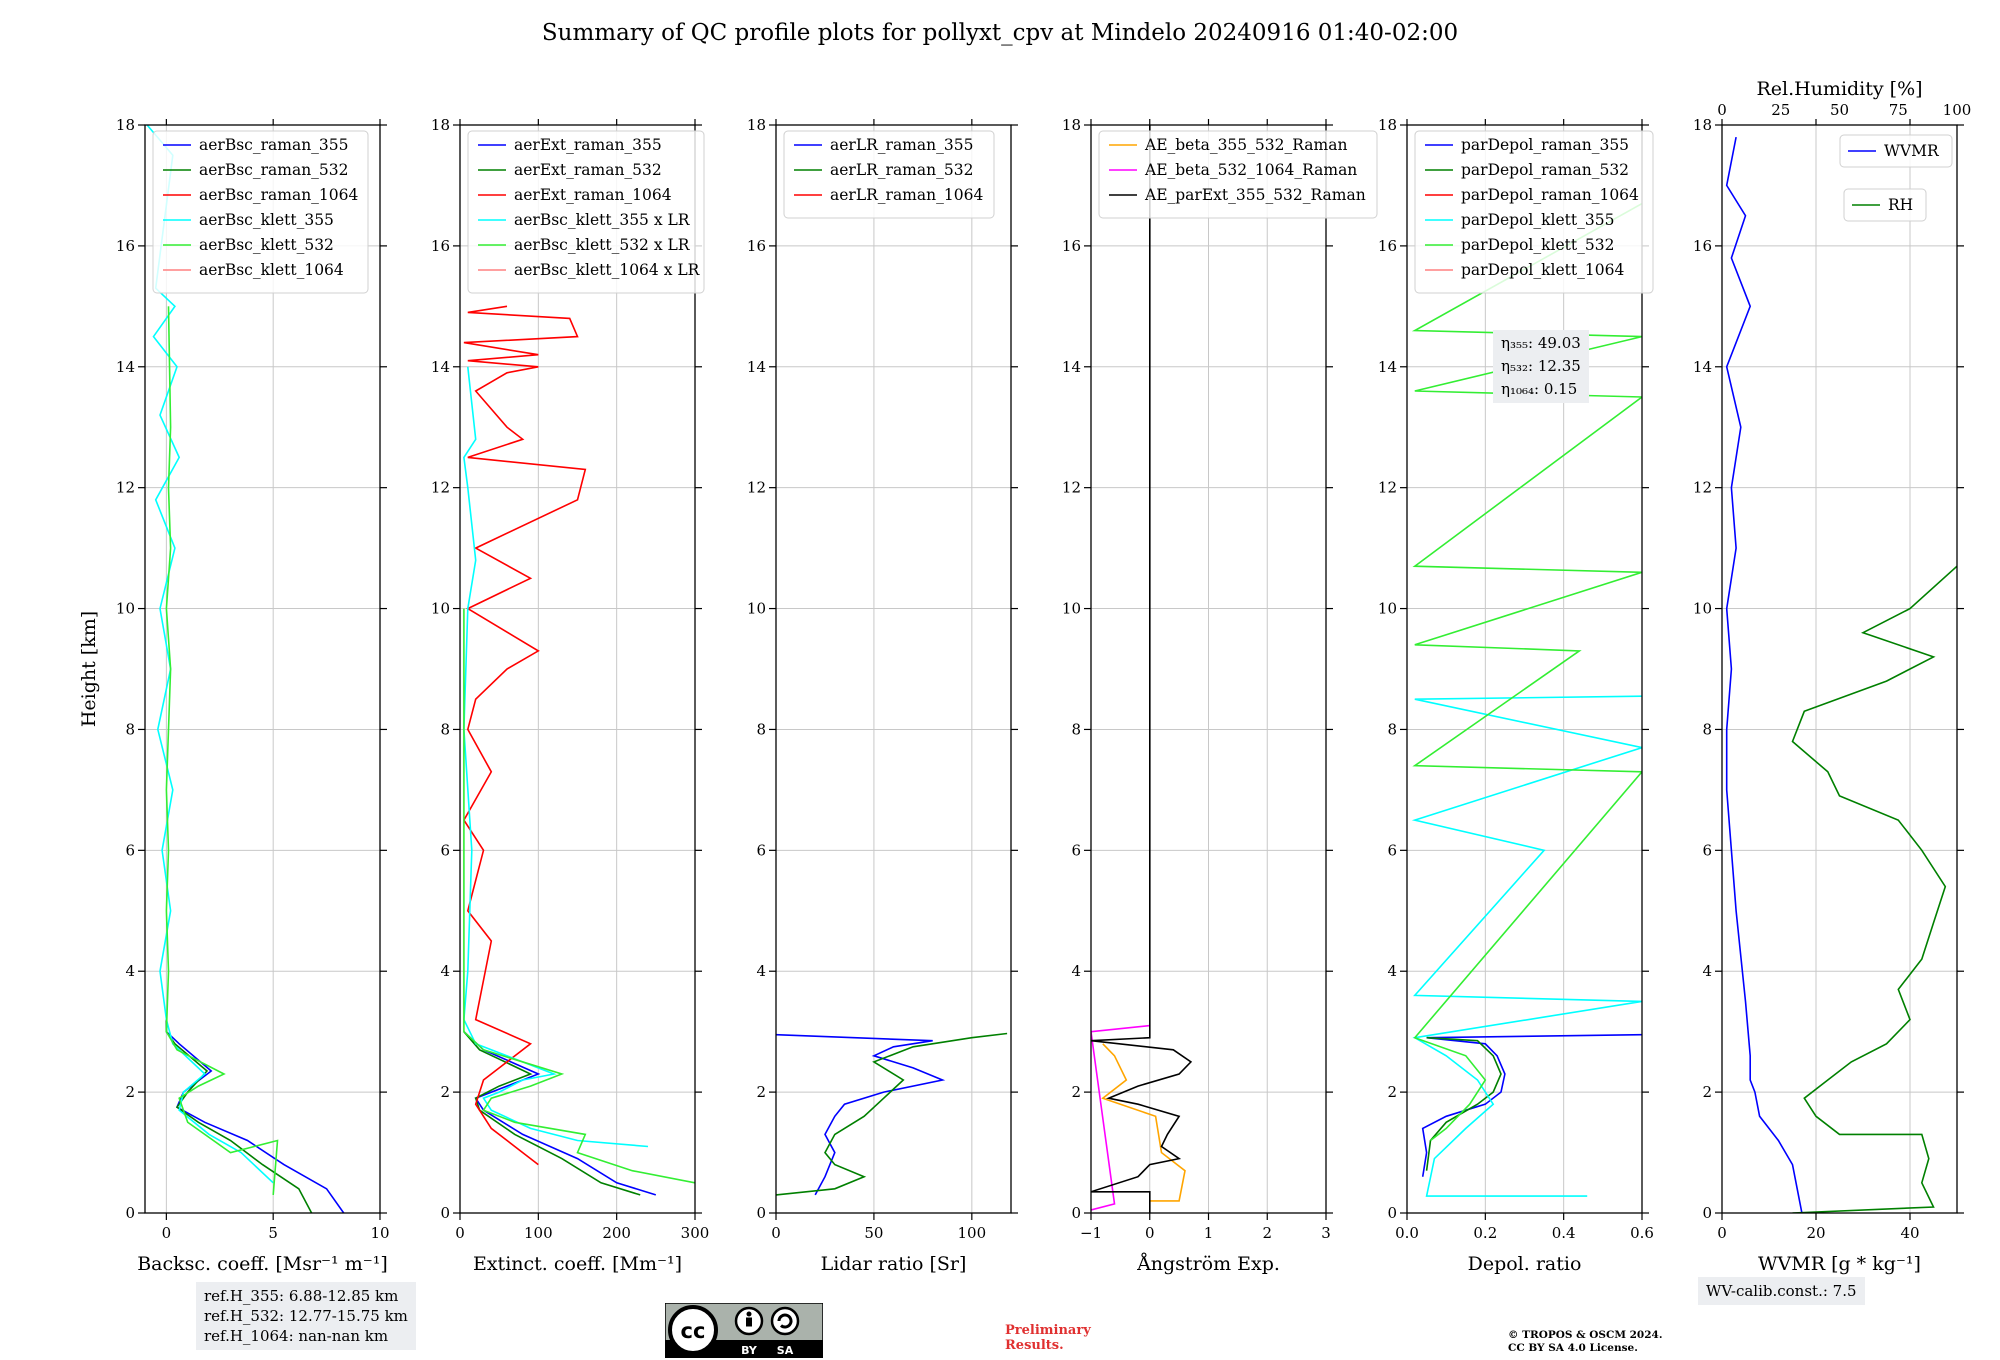 This screenshot has height=1360, width=2000. What do you see at coordinates (1957, 110) in the screenshot?
I see `x-top-tick-label: 100` at bounding box center [1957, 110].